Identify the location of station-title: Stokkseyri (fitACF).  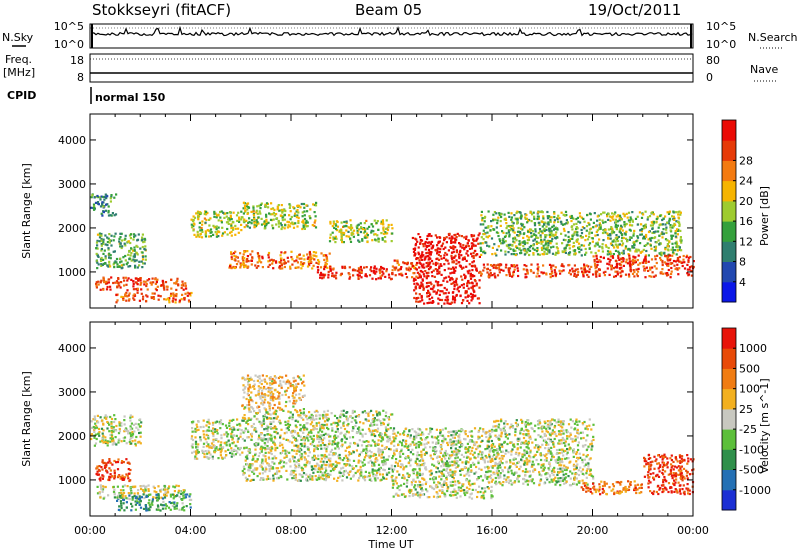
(161, 10).